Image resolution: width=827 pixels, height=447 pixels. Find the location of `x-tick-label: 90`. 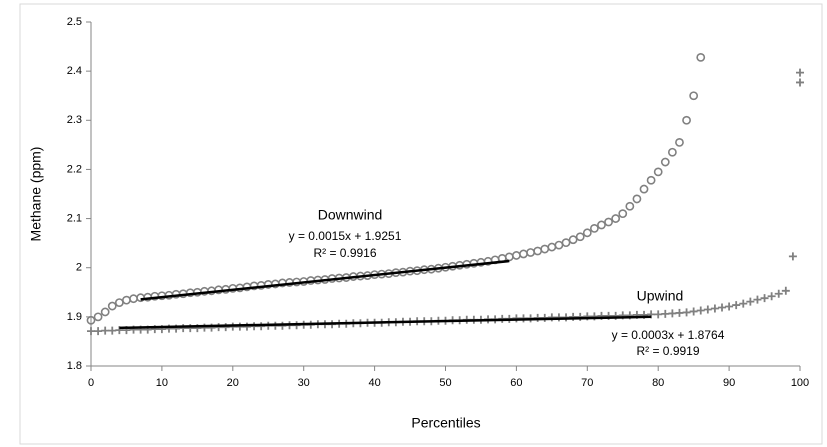

x-tick-label: 90 is located at coordinates (729, 383).